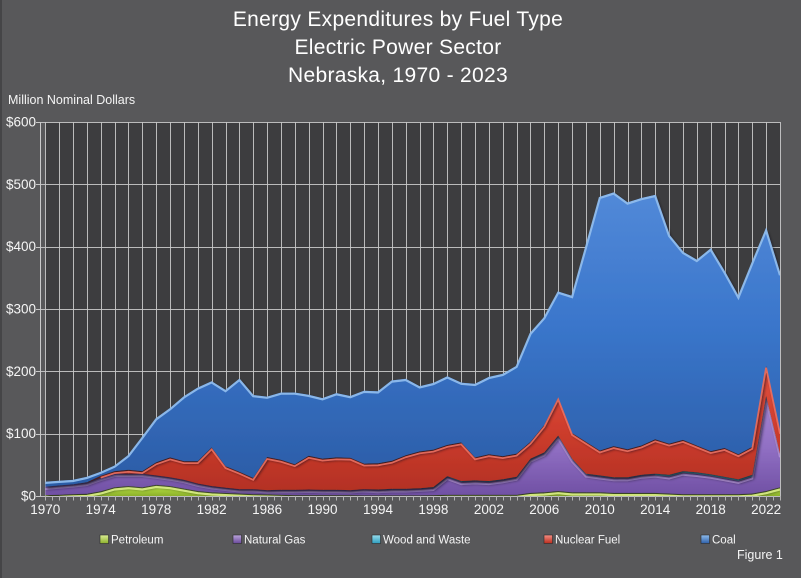 The width and height of the screenshot is (801, 578). What do you see at coordinates (544, 509) in the screenshot?
I see `svg-text: 2006` at bounding box center [544, 509].